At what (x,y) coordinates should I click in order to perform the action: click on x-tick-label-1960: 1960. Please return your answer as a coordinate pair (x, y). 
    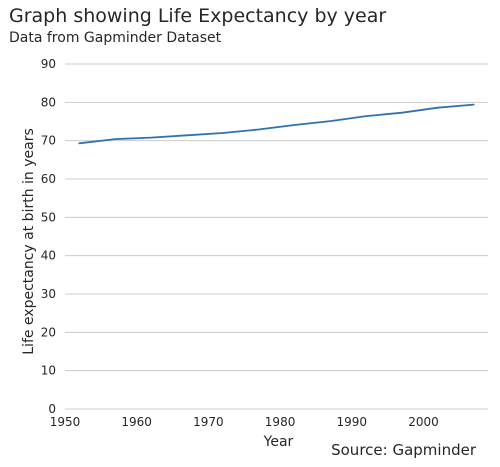
    Looking at the image, I should click on (136, 422).